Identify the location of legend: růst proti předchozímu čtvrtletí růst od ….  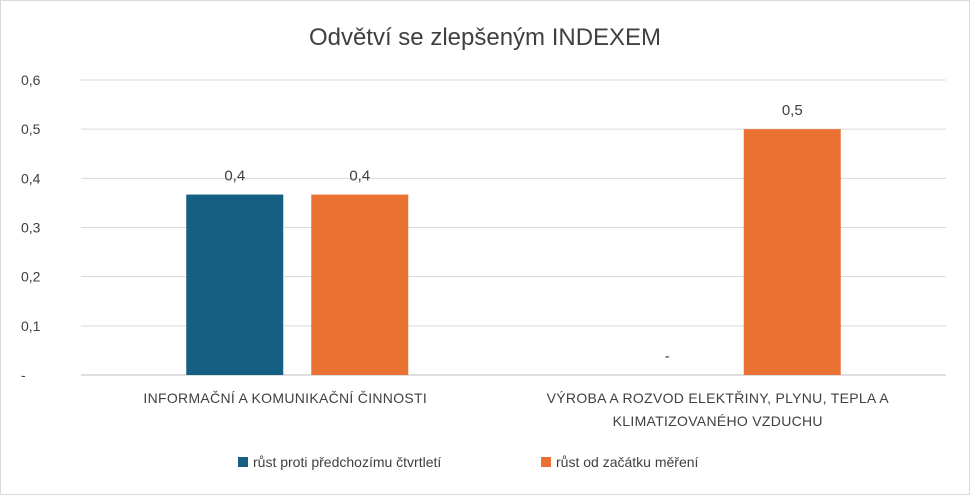
(468, 462).